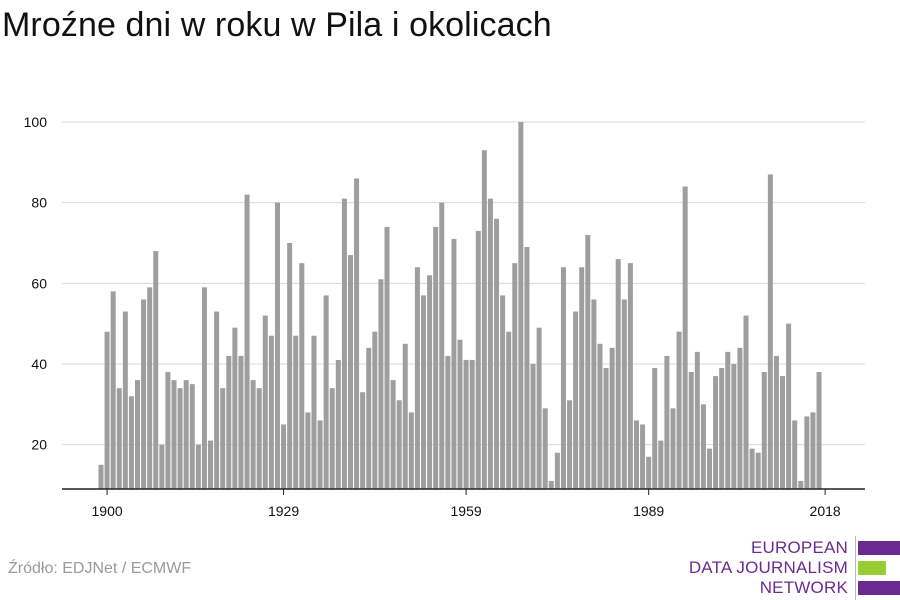 Image resolution: width=900 pixels, height=600 pixels. What do you see at coordinates (855, 568) in the screenshot?
I see `logo-divider` at bounding box center [855, 568].